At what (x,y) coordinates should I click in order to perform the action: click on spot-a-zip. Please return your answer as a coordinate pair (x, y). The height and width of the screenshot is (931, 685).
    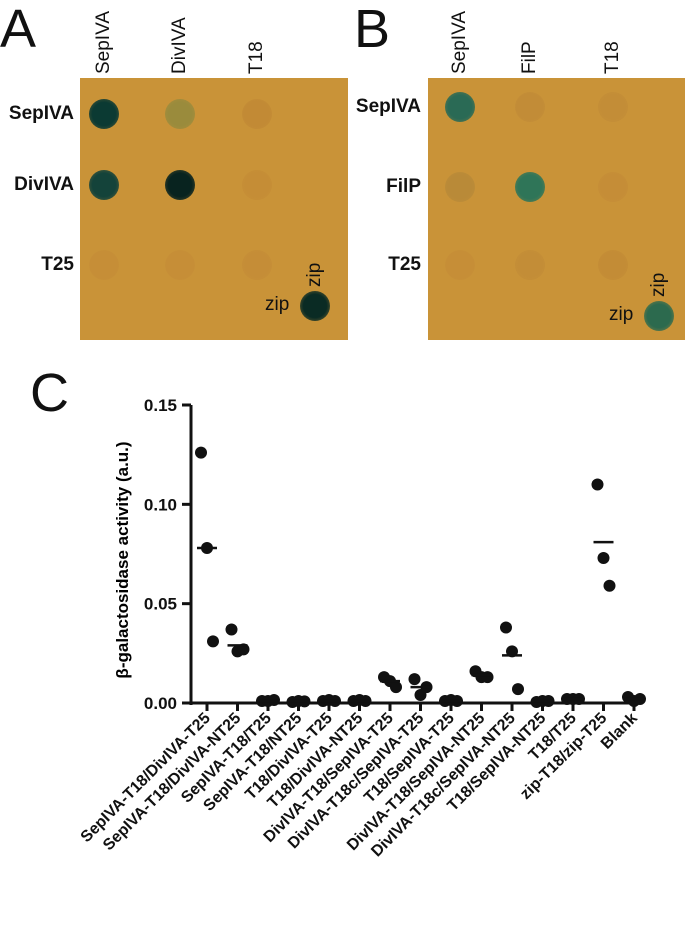
    Looking at the image, I should click on (315, 306).